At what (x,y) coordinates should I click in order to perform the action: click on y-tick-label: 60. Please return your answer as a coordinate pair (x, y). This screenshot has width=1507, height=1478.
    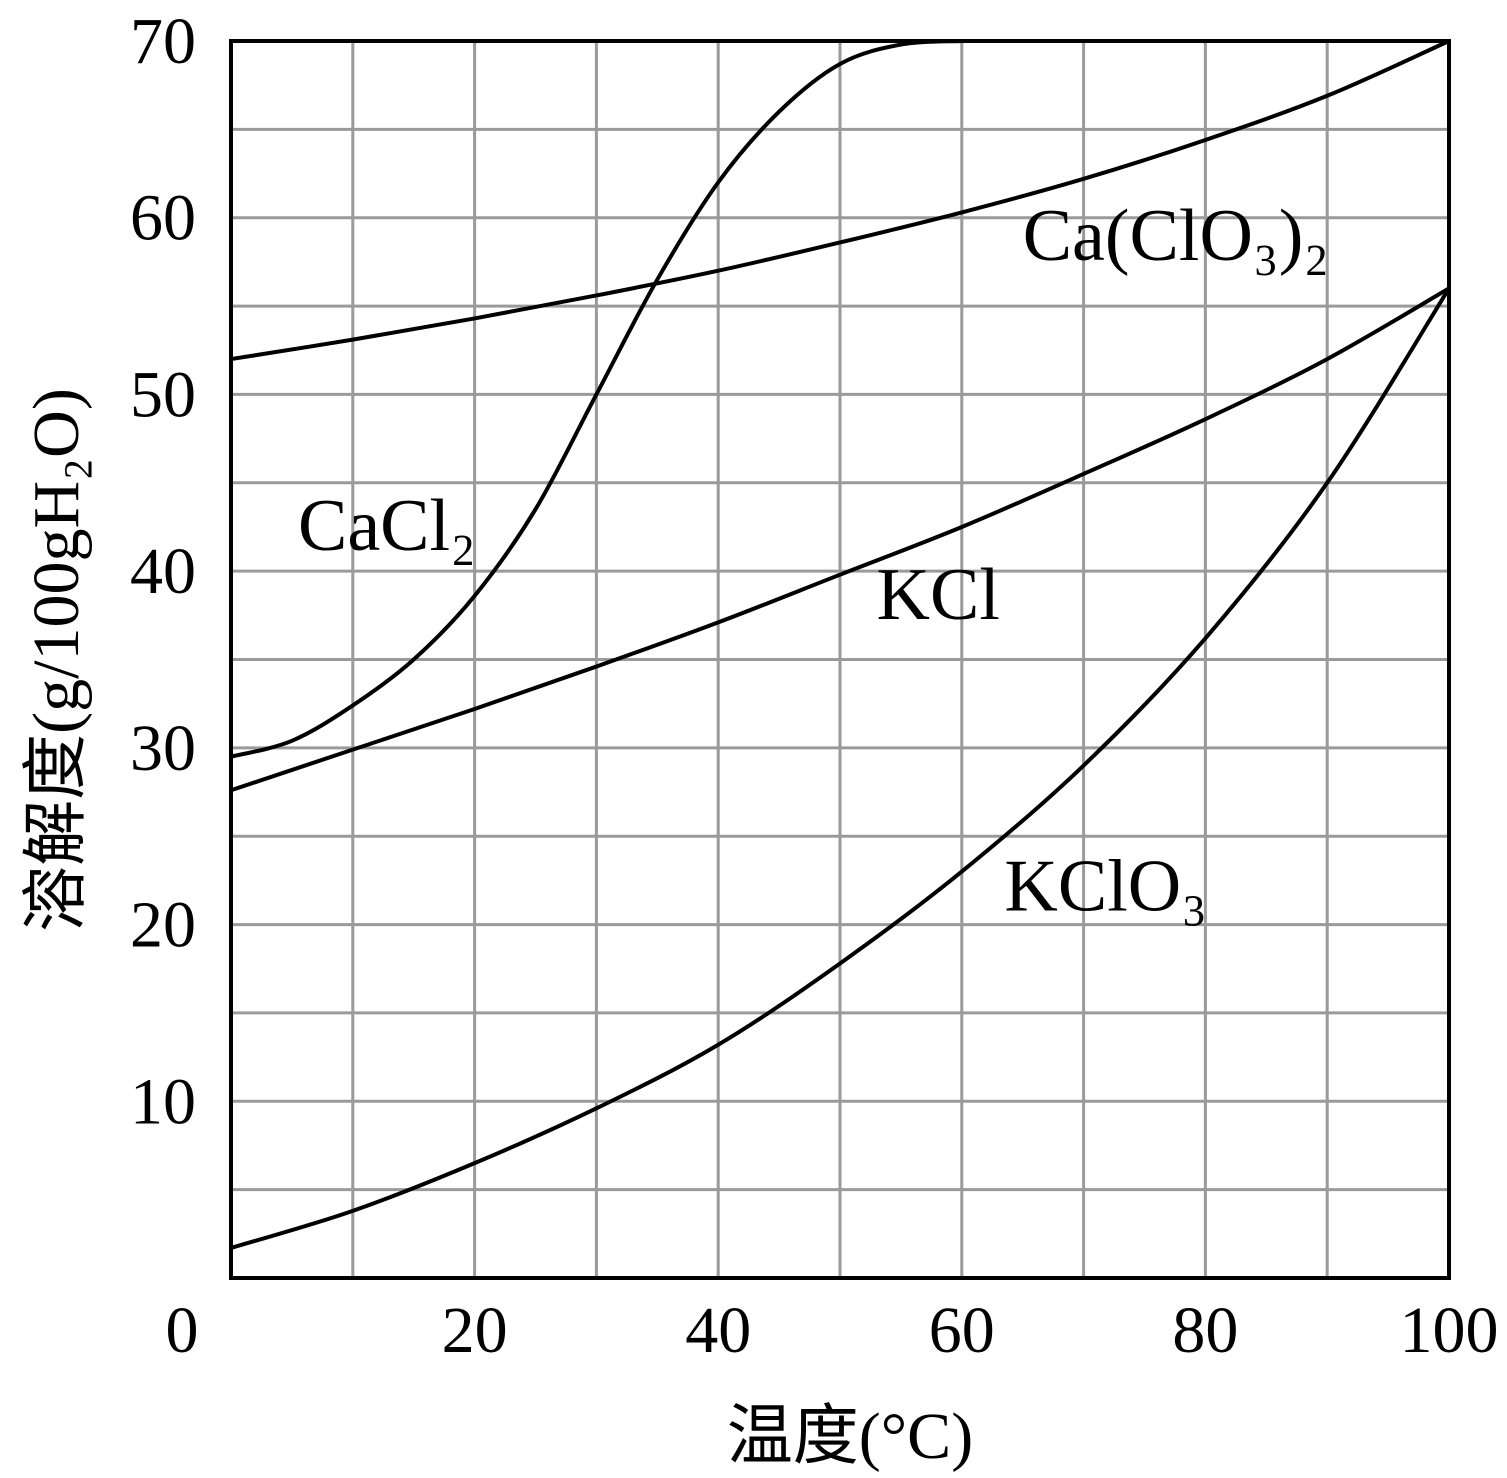
    Looking at the image, I should click on (163, 218).